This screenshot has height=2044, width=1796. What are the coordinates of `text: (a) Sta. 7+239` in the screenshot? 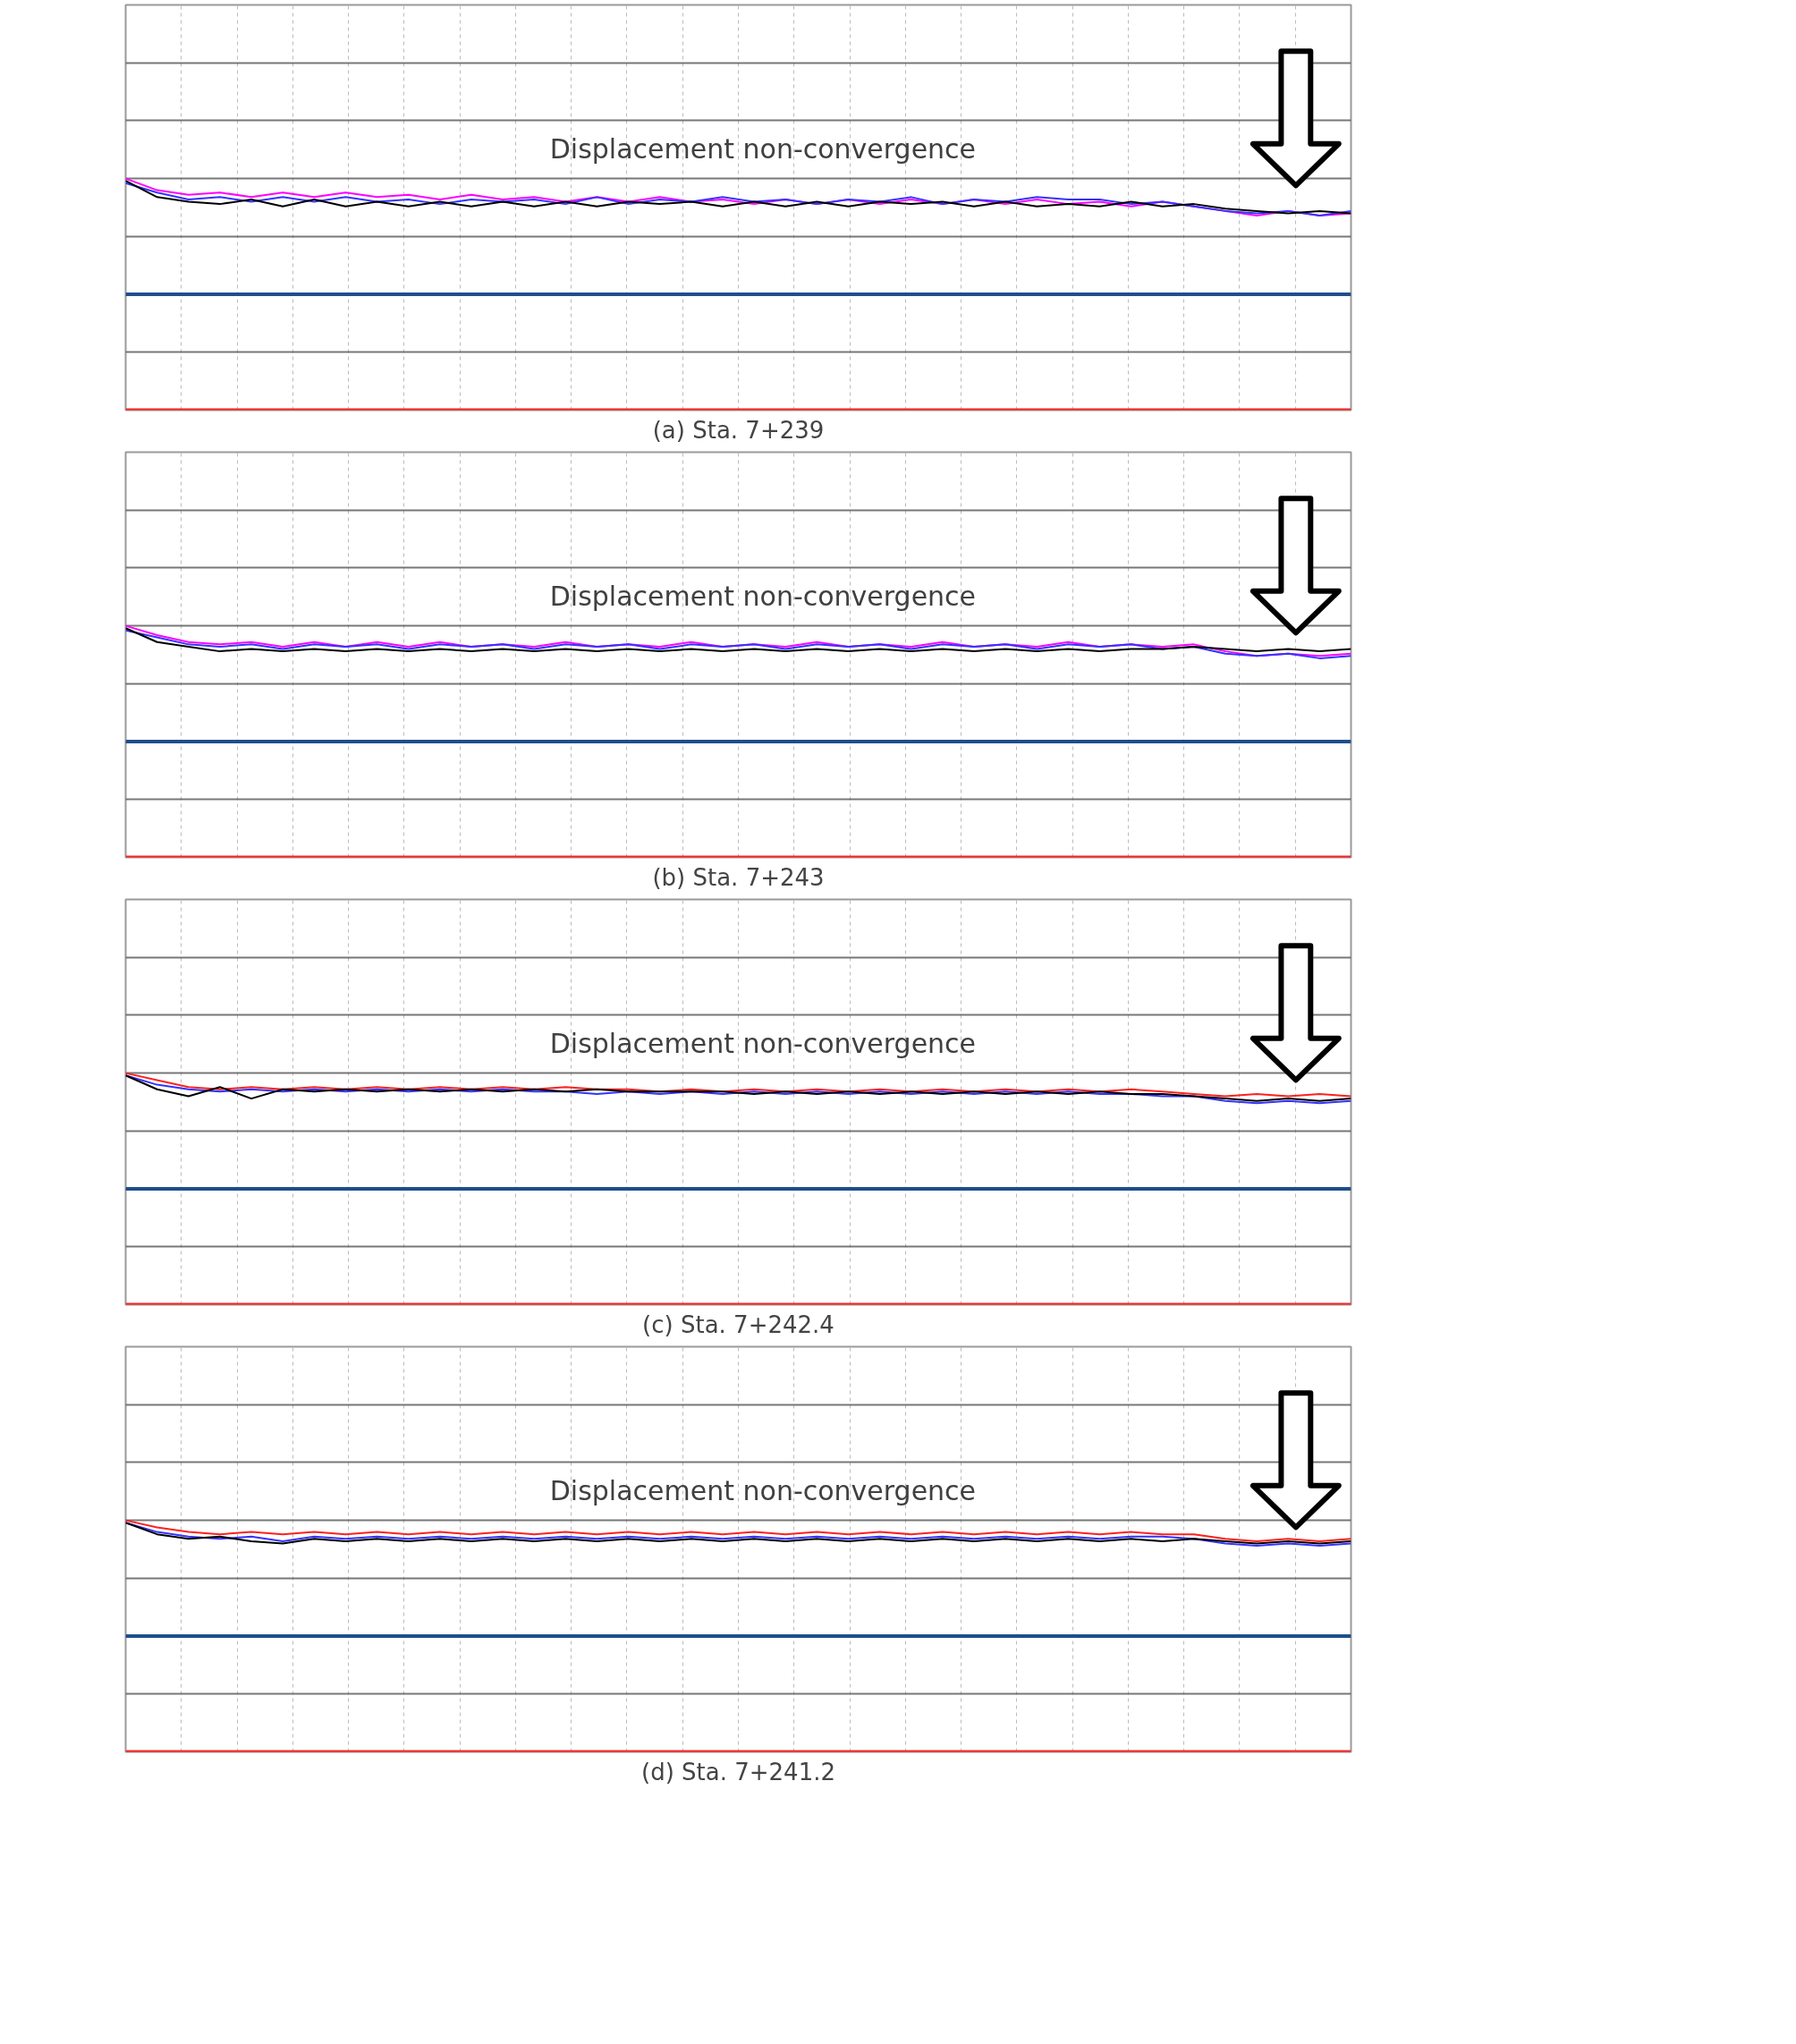 It's located at (738, 430).